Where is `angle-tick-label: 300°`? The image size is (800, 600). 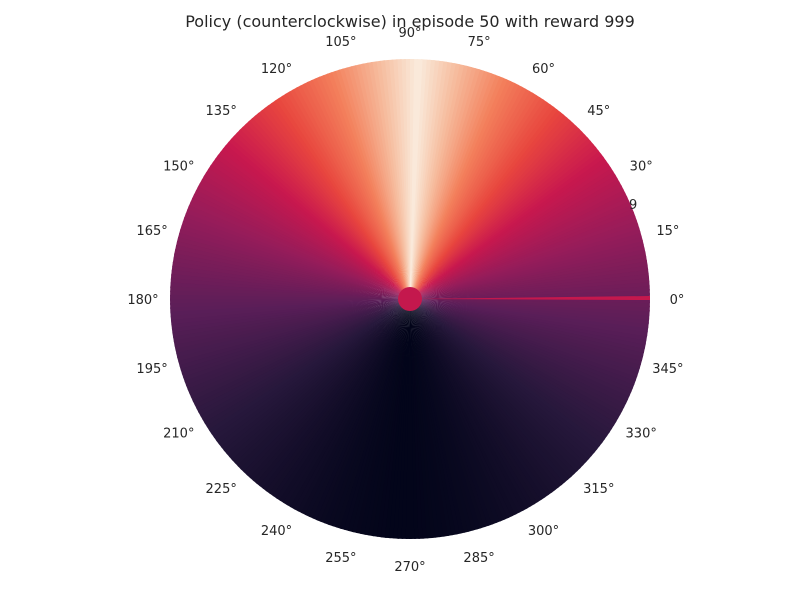 angle-tick-label: 300° is located at coordinates (543, 531).